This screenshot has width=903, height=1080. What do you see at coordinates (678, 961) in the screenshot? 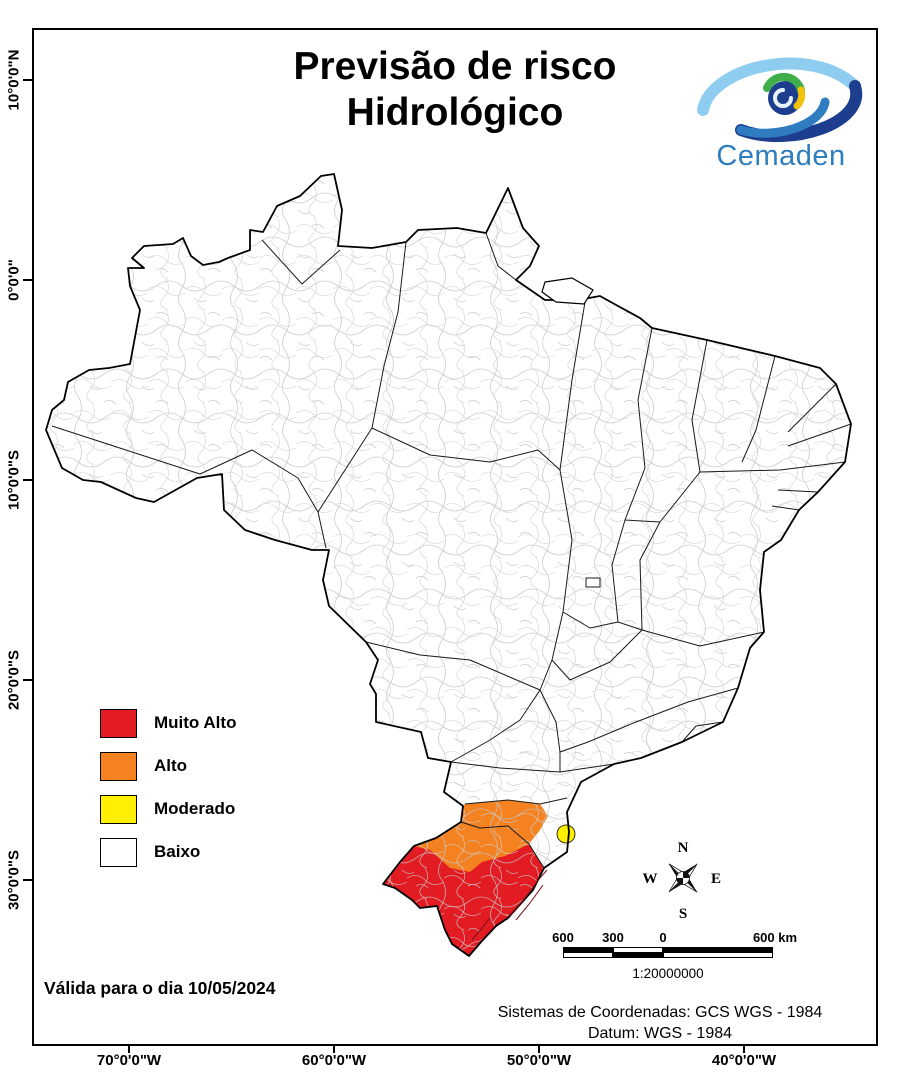
I see `scale-bar: 600 300 0 600 km 1:20000000` at bounding box center [678, 961].